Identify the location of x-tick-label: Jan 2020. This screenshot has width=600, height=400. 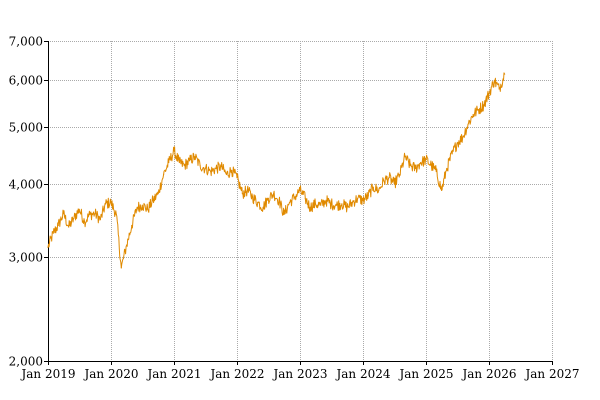
(110, 374).